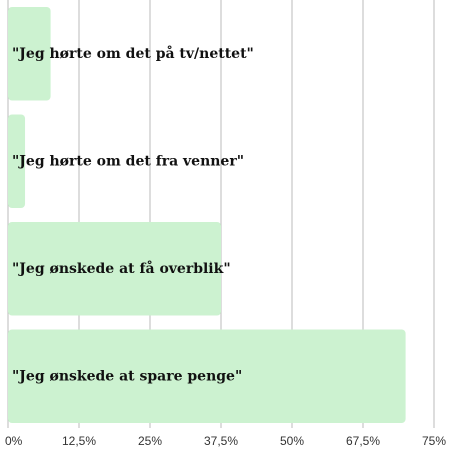 The image size is (450, 450). What do you see at coordinates (127, 376) in the screenshot?
I see `category-label: "Jeg ønskede at spare penge"` at bounding box center [127, 376].